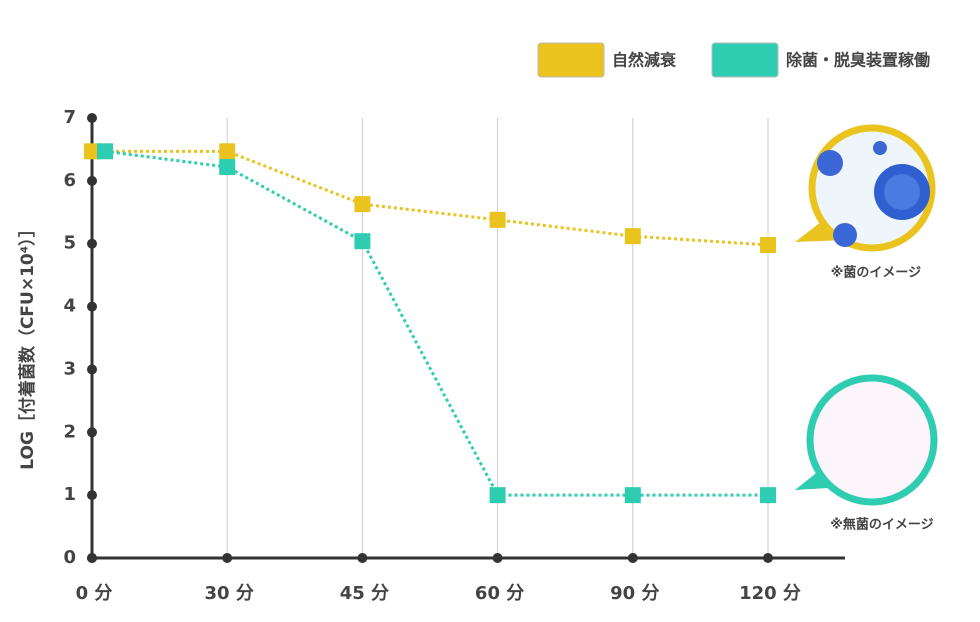 The image size is (980, 622). I want to click on y-tick-label: 0, so click(69, 557).